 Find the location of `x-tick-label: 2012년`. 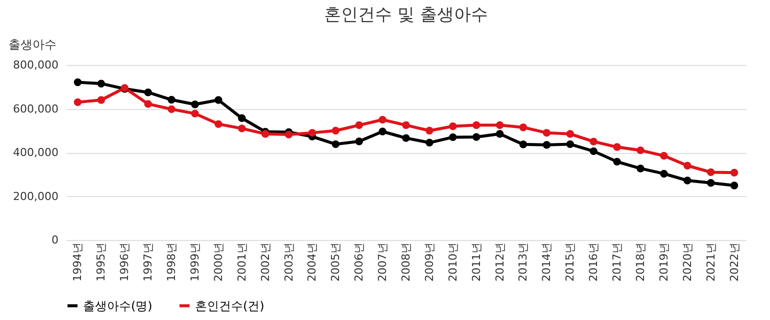

x-tick-label: 2012년 is located at coordinates (499, 262).